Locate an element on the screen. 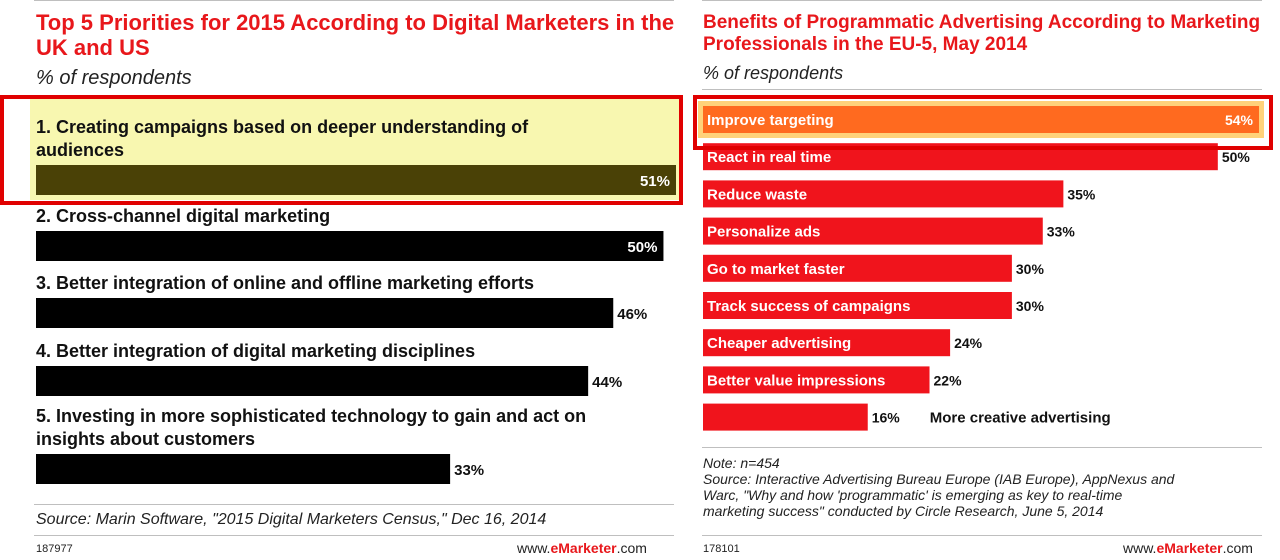 This screenshot has height=560, width=1280. chart-id: 187977 is located at coordinates (54, 549).